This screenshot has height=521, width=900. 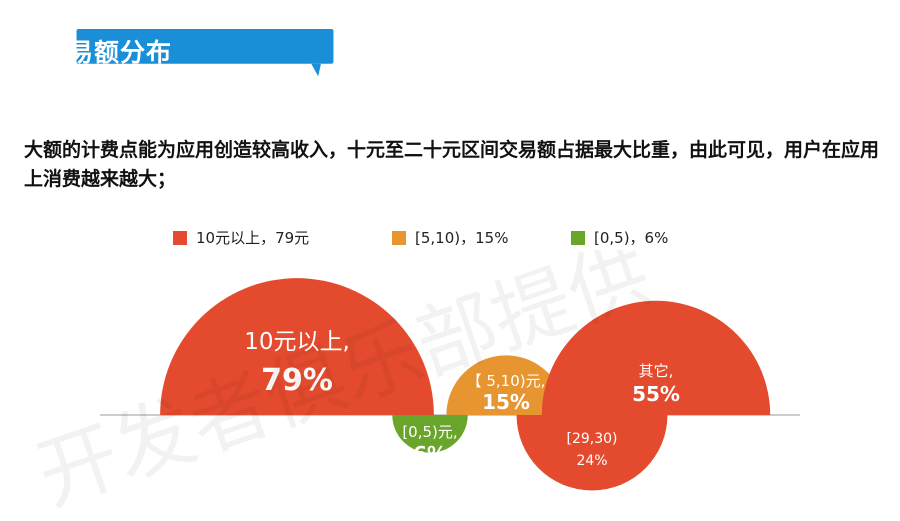 I want to click on bubble-label-value: 79%, so click(x=297, y=380).